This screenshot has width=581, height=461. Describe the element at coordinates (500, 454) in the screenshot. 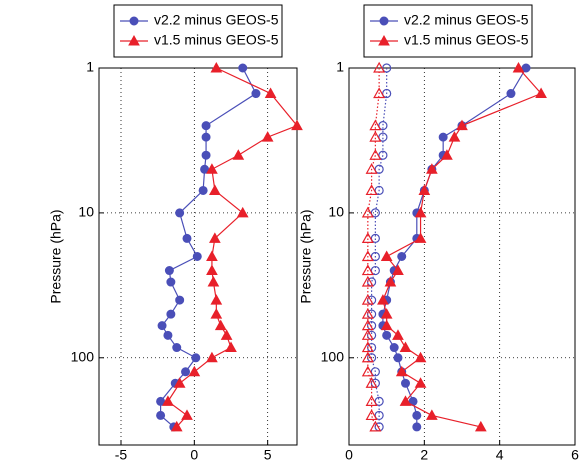

I see `x-tick-label: 4` at that location.